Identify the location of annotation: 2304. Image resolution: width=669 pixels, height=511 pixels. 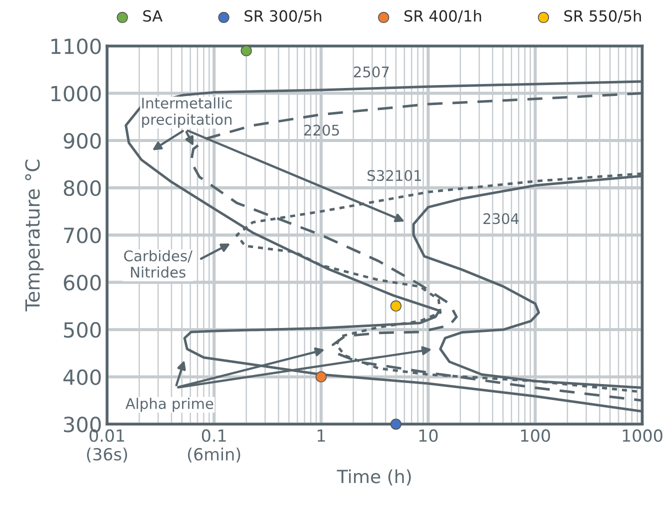
(501, 218).